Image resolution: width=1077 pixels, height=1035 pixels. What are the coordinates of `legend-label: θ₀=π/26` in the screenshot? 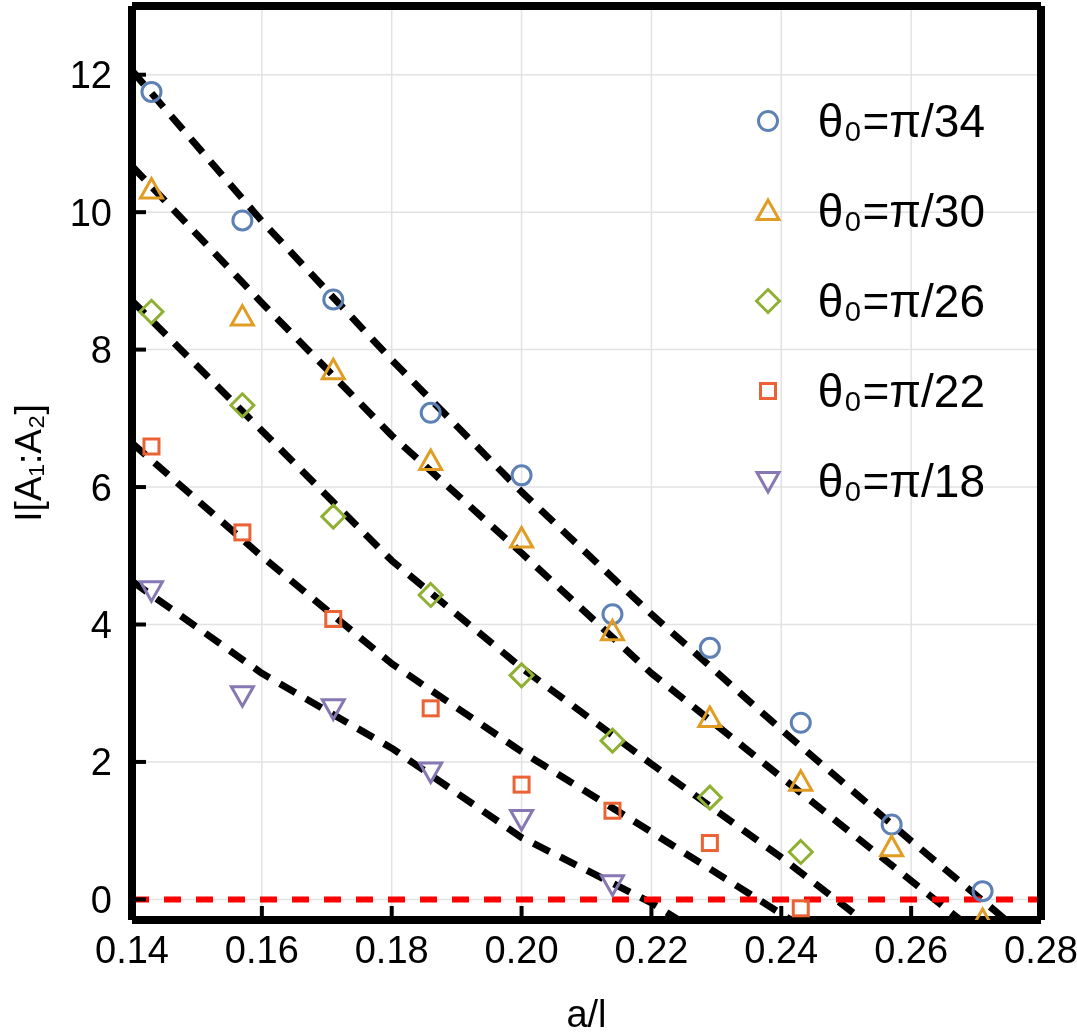 It's located at (901, 301).